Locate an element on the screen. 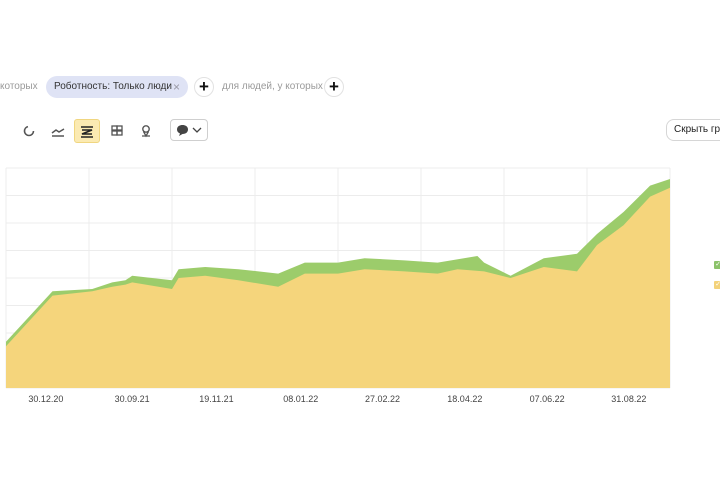  x-tick-label: 30.12.20 is located at coordinates (45, 399).